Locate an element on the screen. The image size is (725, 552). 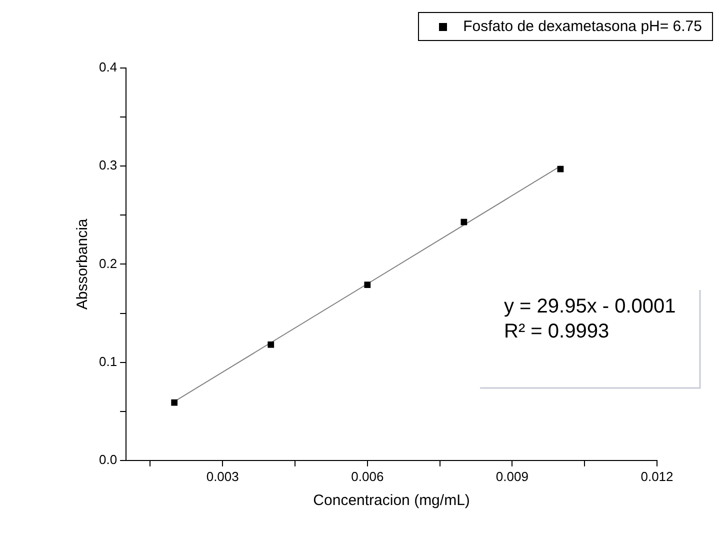
x-tick-label: 0.009 is located at coordinates (512, 476).